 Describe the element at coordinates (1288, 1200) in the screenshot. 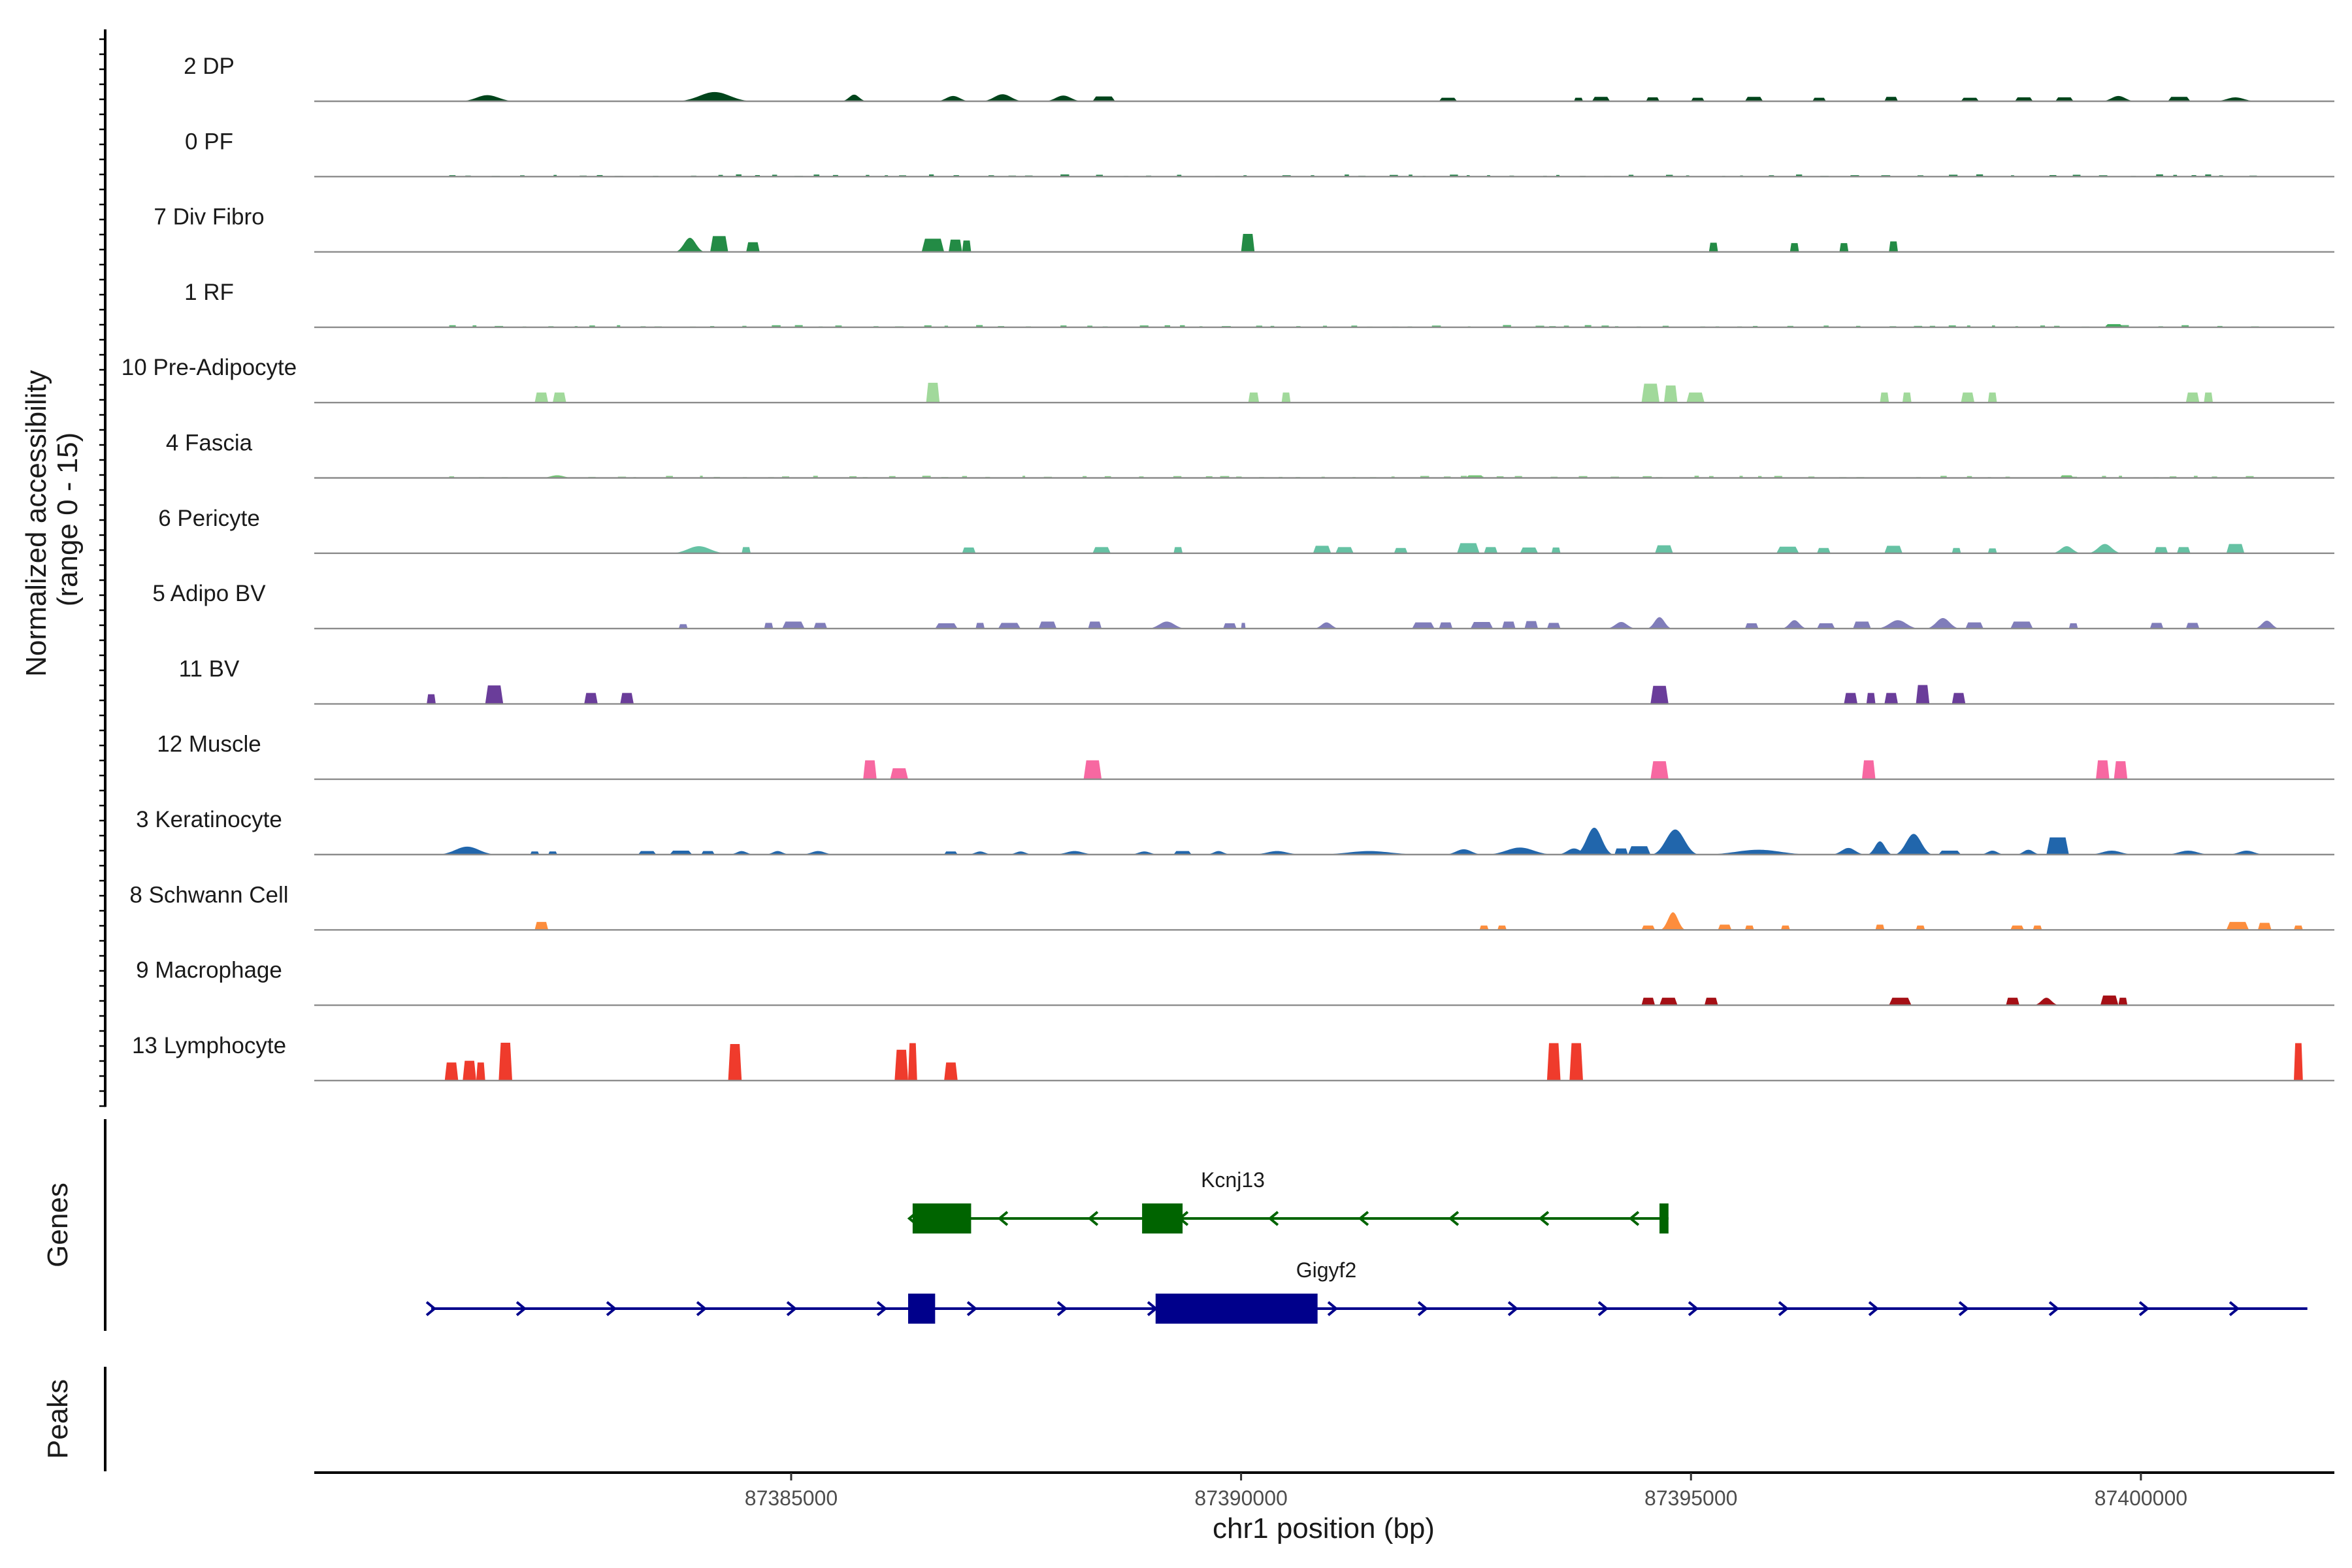

I see `gene-kcnj13: Kcnj13` at that location.